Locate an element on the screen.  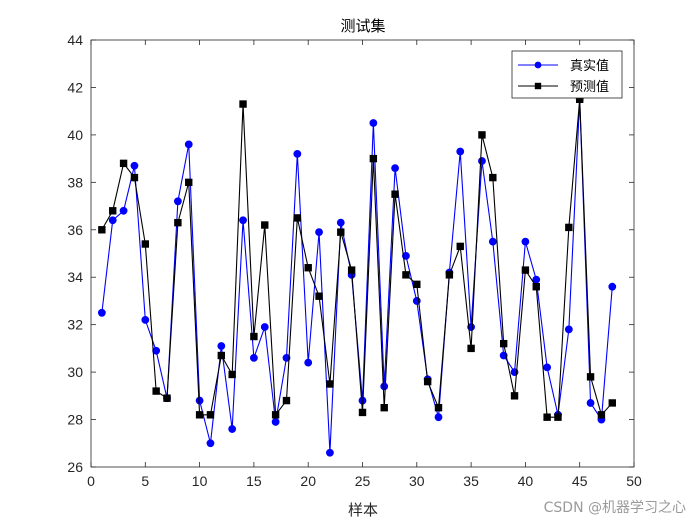
x-tick-label: 15 is located at coordinates (254, 481).